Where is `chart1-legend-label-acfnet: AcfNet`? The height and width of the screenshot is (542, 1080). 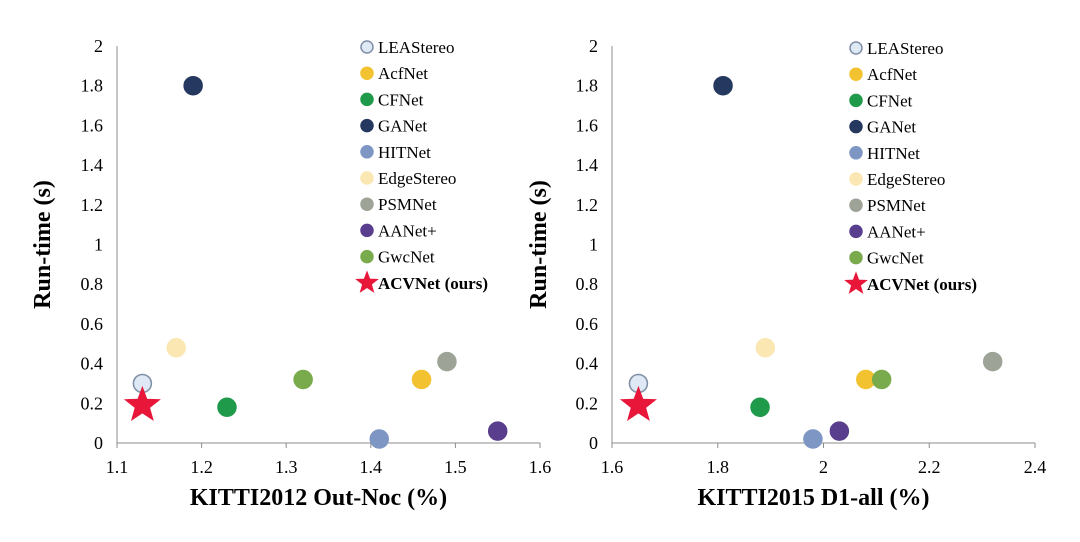 chart1-legend-label-acfnet: AcfNet is located at coordinates (403, 73).